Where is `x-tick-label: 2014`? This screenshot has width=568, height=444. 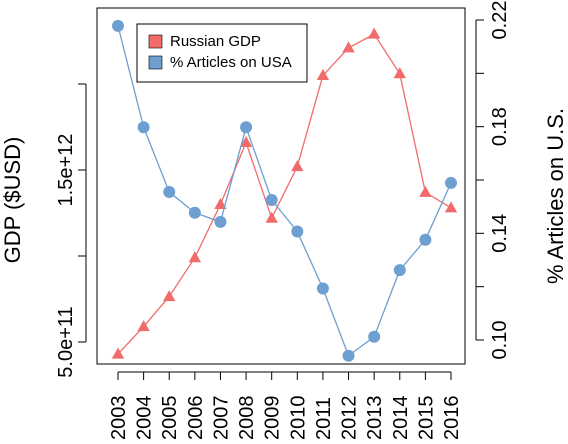
x-tick-label: 2014 is located at coordinates (401, 418).